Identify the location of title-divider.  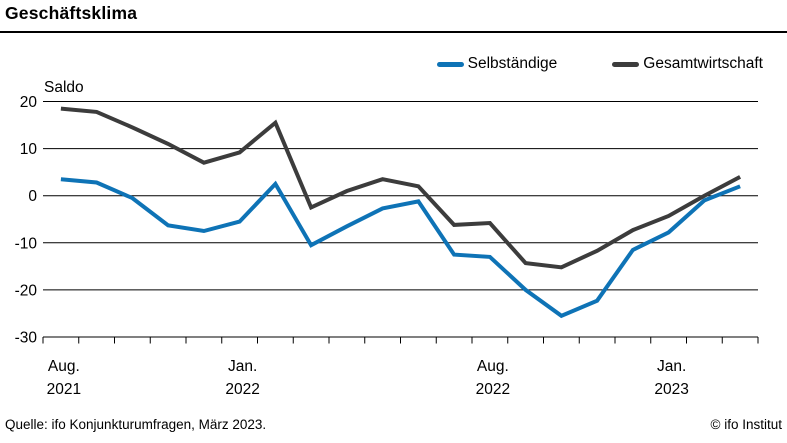
(393, 32).